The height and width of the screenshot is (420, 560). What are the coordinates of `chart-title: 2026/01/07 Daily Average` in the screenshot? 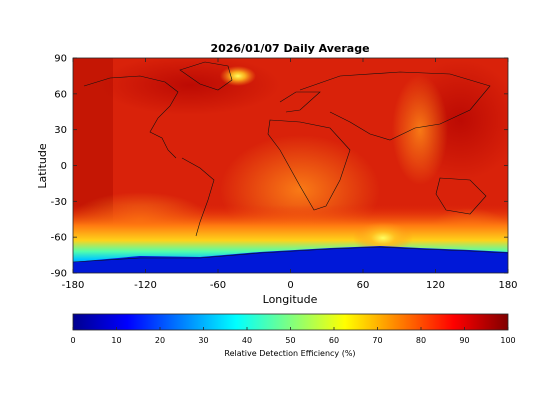 It's located at (289, 48).